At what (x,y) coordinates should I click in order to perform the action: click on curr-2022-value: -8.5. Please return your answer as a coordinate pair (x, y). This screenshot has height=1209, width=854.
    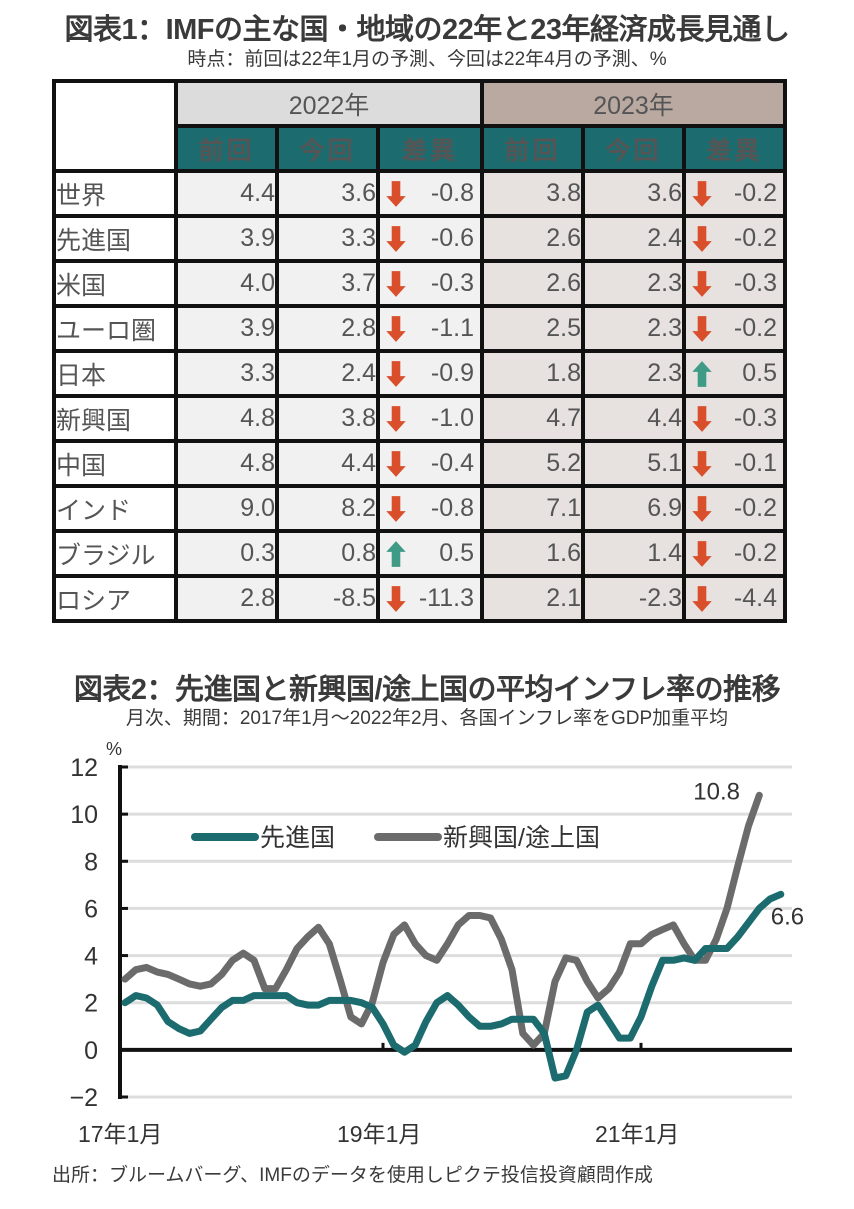
    Looking at the image, I should click on (327, 598).